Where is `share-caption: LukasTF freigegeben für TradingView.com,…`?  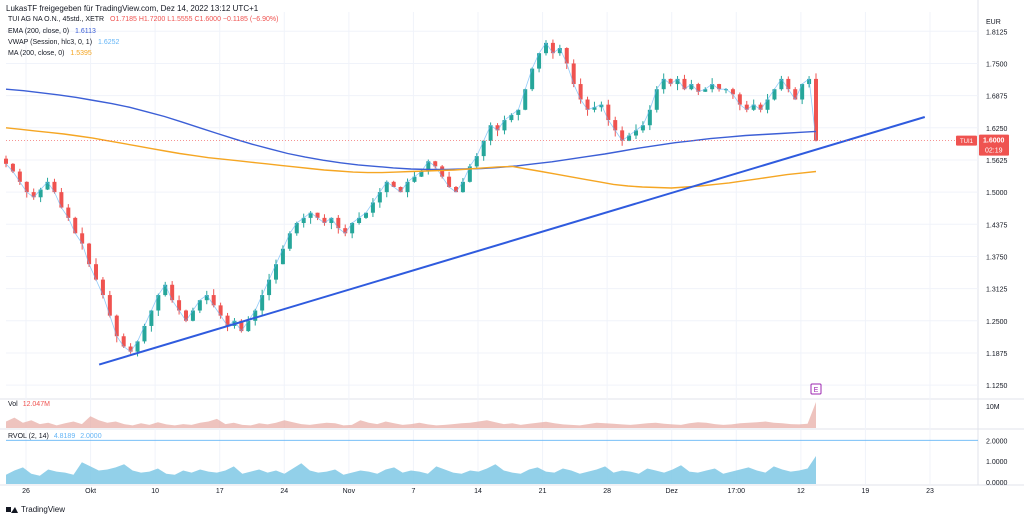 share-caption: LukasTF freigegeben für TradingView.com,… is located at coordinates (132, 8).